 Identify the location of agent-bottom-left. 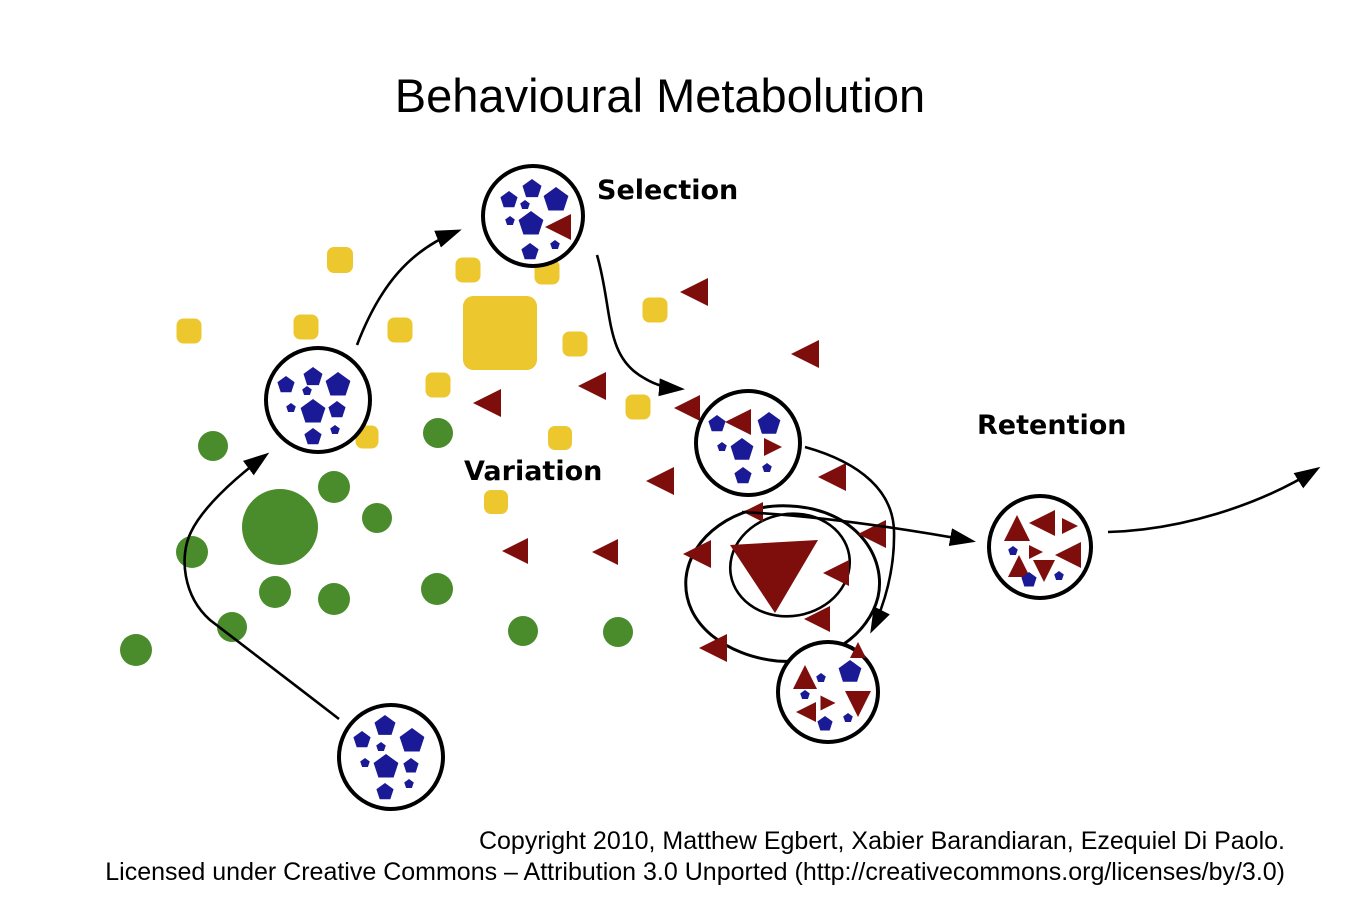
(391, 757).